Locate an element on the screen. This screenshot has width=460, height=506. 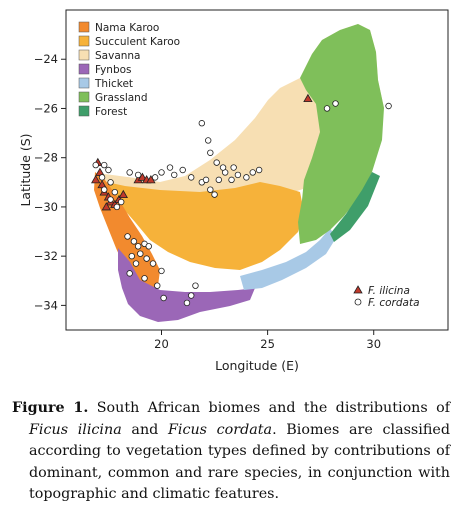
caption-label: Figure 1. is located at coordinates (50, 408).